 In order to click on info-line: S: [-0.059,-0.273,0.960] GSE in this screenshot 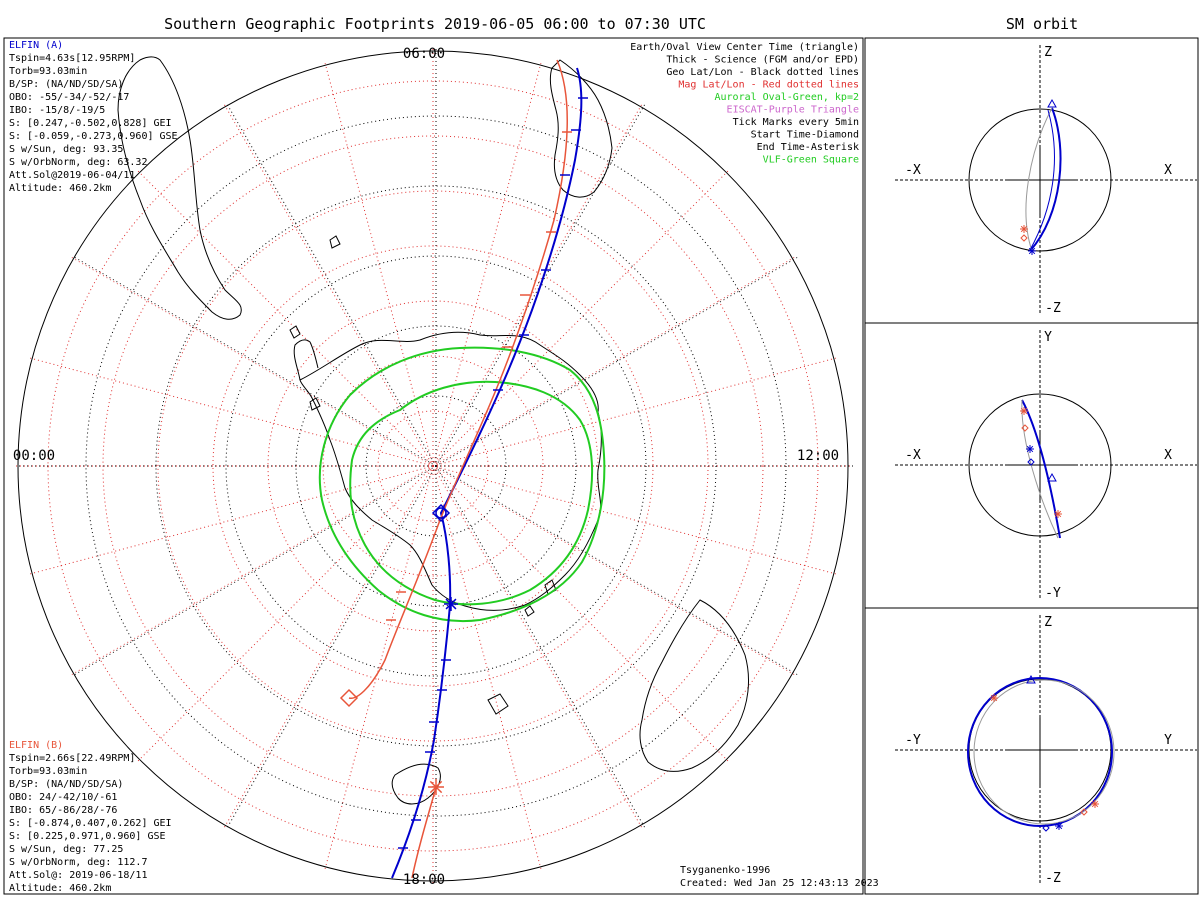, I will do `click(93, 136)`.